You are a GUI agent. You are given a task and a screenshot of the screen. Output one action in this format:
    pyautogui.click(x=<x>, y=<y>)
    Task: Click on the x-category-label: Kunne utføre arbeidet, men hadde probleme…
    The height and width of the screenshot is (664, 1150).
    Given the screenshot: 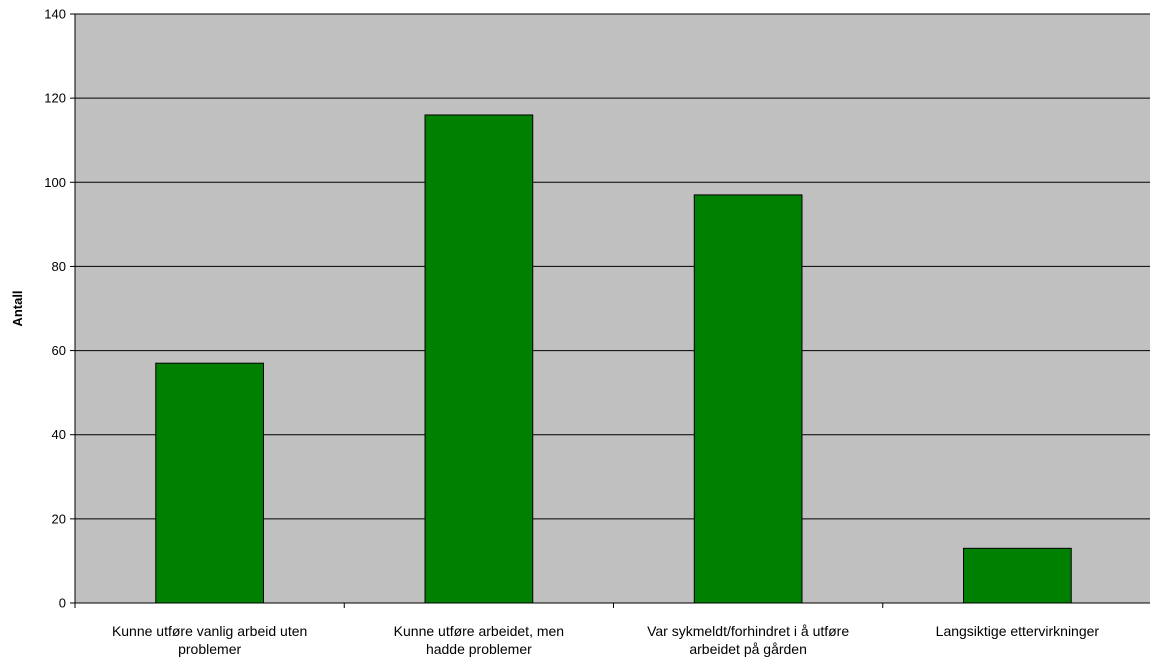 What is the action you would take?
    pyautogui.click(x=479, y=640)
    